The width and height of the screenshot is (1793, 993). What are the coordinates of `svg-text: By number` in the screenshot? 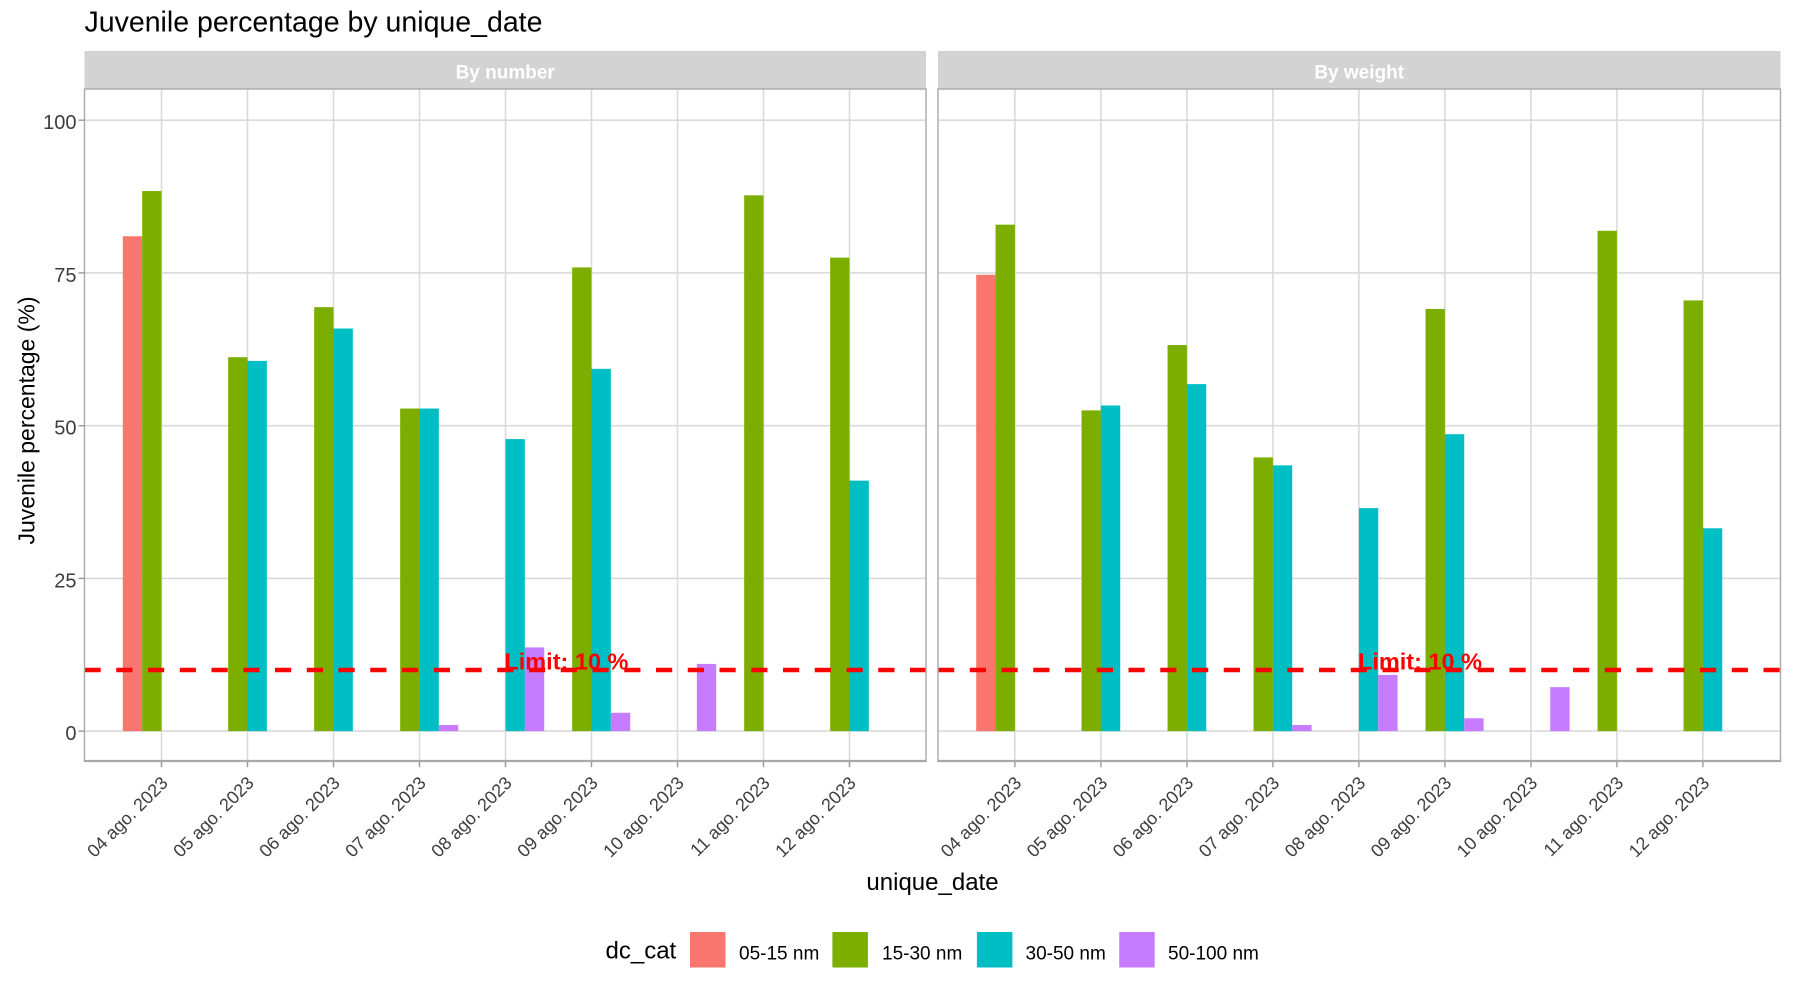 It's located at (506, 73).